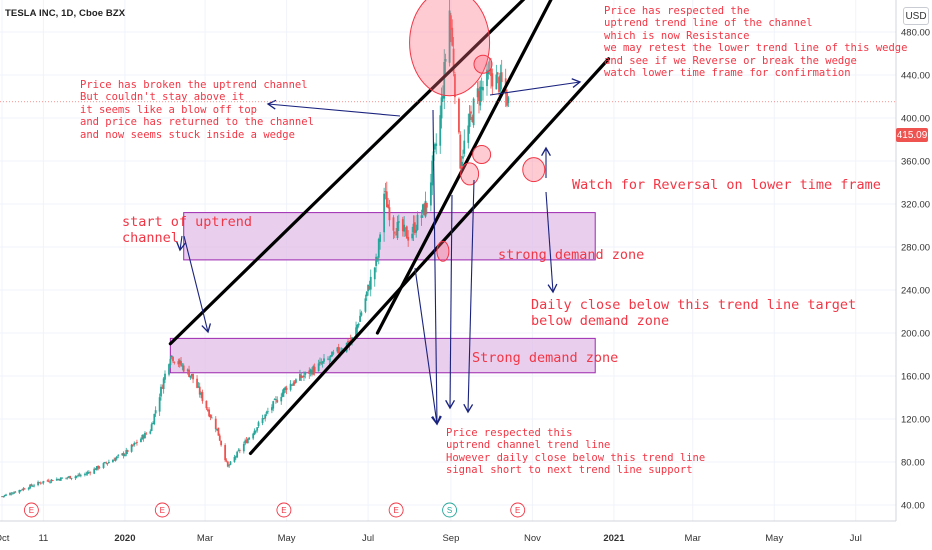 This screenshot has height=550, width=932. Describe the element at coordinates (726, 185) in the screenshot. I see `annotation-watch-reversal: Watch for Reversal on lower time frame` at that location.